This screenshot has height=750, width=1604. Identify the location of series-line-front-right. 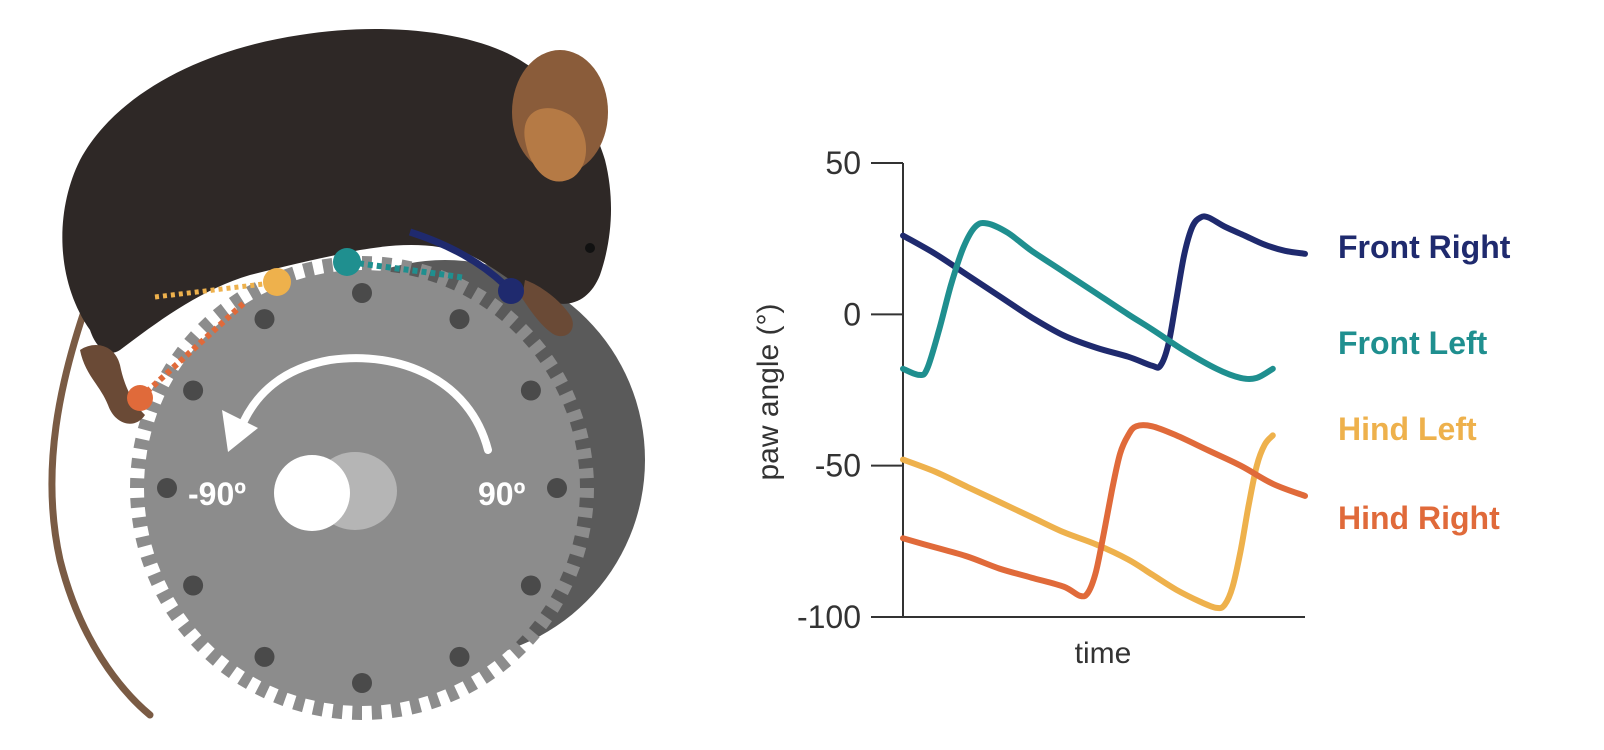
(1104, 292).